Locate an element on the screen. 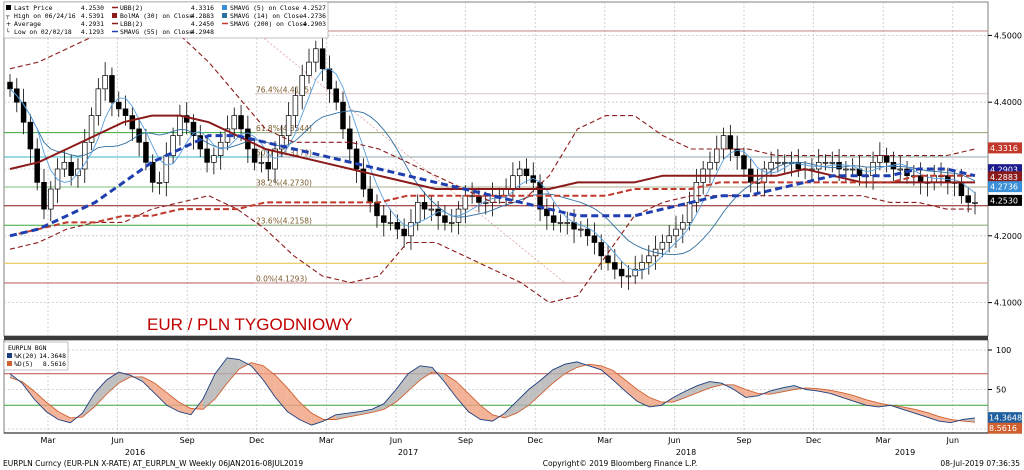 The image size is (1024, 470). x-month-label: Jun is located at coordinates (396, 440).